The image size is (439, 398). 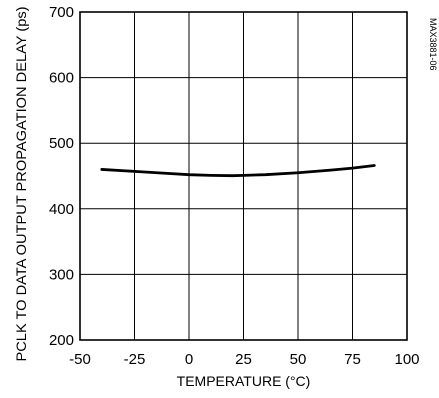 I want to click on series-line, so click(x=238, y=171).